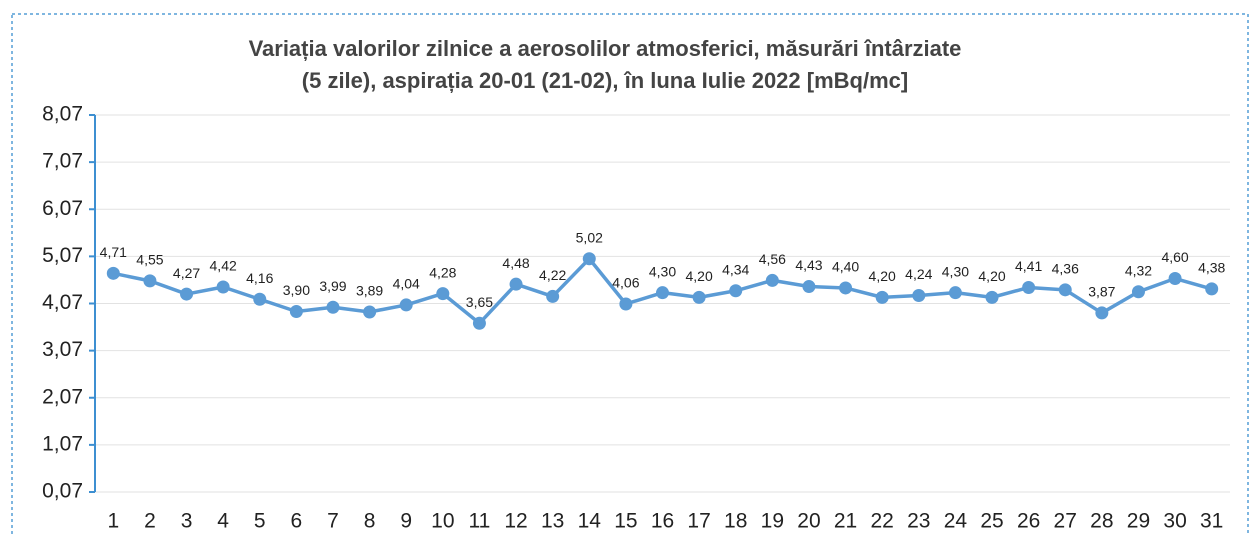  Describe the element at coordinates (1028, 521) in the screenshot. I see `x-tick-label: 26` at that location.